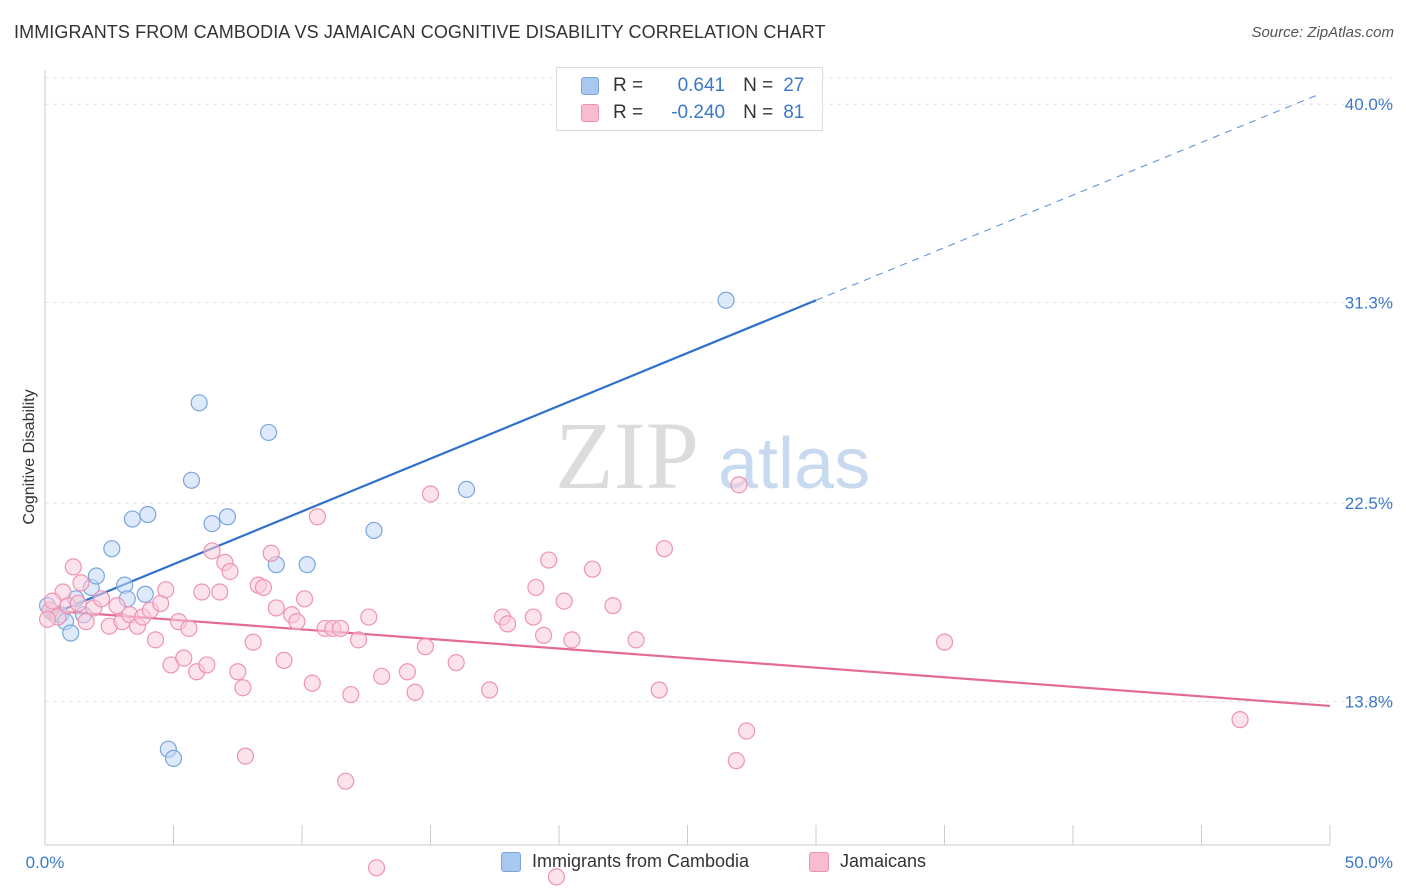 This screenshot has width=1406, height=892. Describe the element at coordinates (712, 455) in the screenshot. I see `watermark: ZIP atlas` at that location.